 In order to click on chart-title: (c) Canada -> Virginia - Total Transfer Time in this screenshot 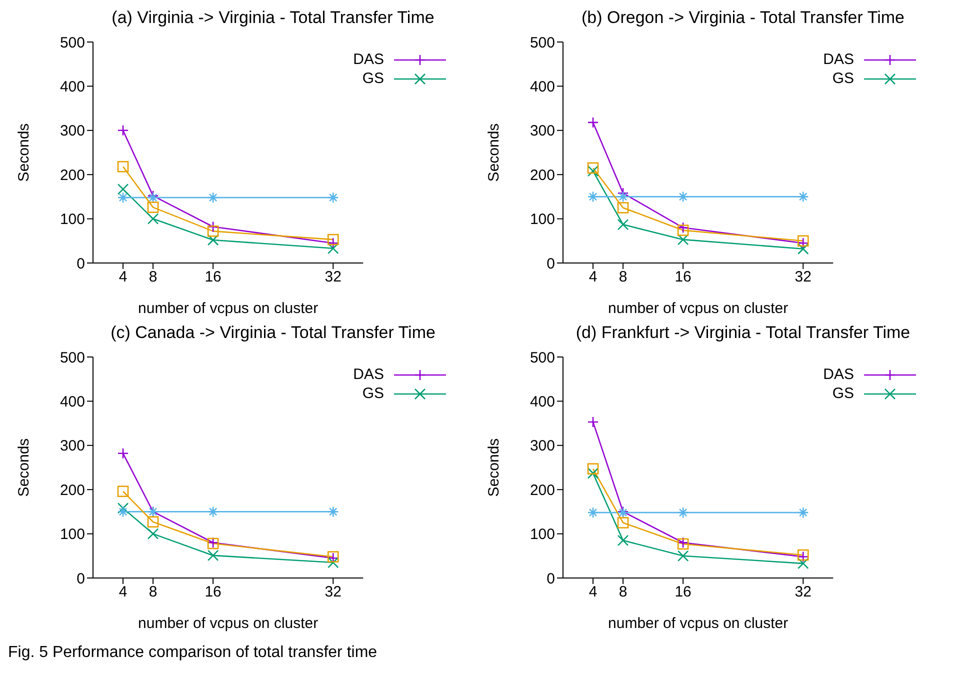, I will do `click(273, 333)`.